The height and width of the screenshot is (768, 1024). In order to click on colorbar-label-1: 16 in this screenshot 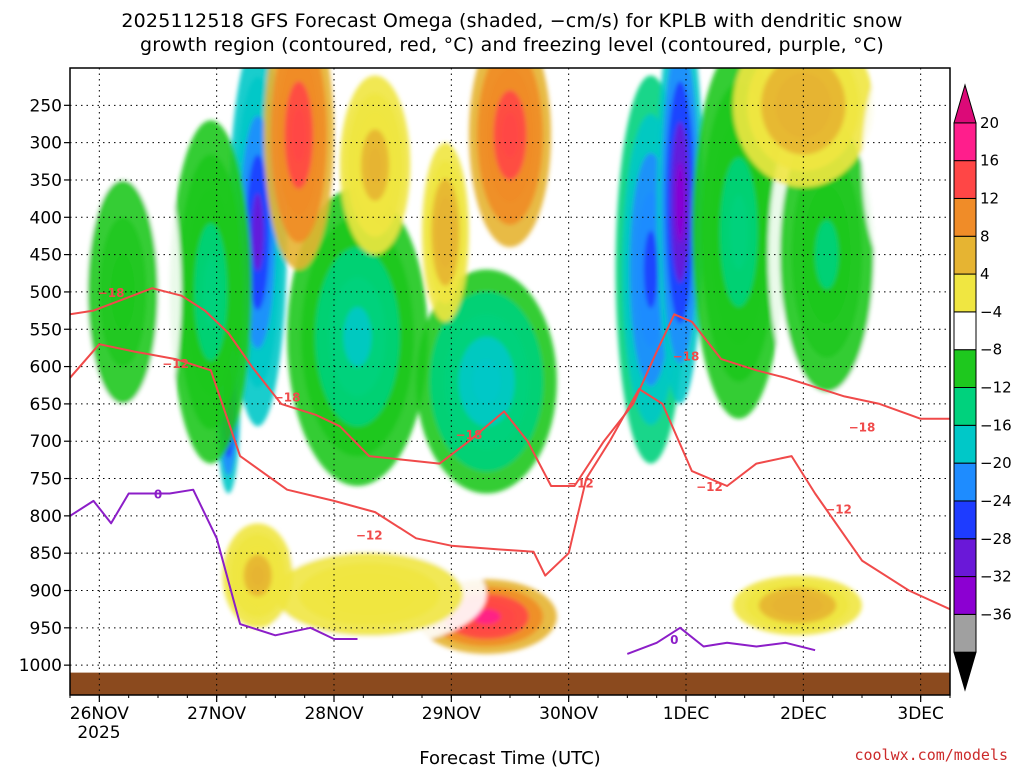, I will do `click(989, 161)`.